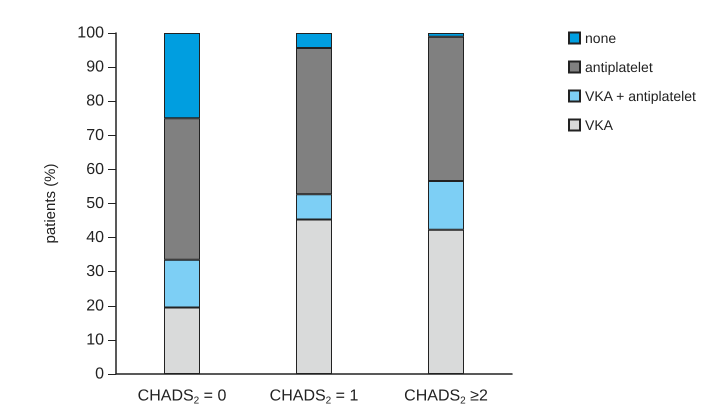 Image resolution: width=720 pixels, height=419 pixels. Describe the element at coordinates (600, 38) in the screenshot. I see `legend-label: none` at that location.